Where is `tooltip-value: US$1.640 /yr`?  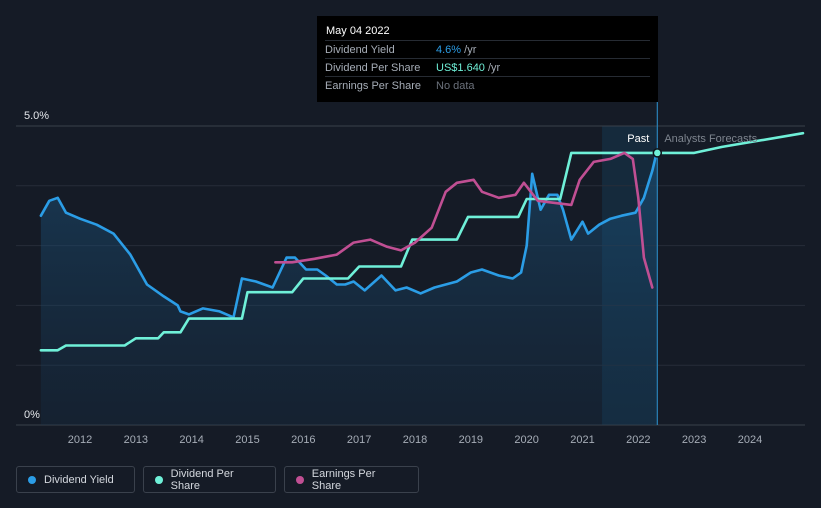 tooltip-value: US$1.640 /yr is located at coordinates (468, 68).